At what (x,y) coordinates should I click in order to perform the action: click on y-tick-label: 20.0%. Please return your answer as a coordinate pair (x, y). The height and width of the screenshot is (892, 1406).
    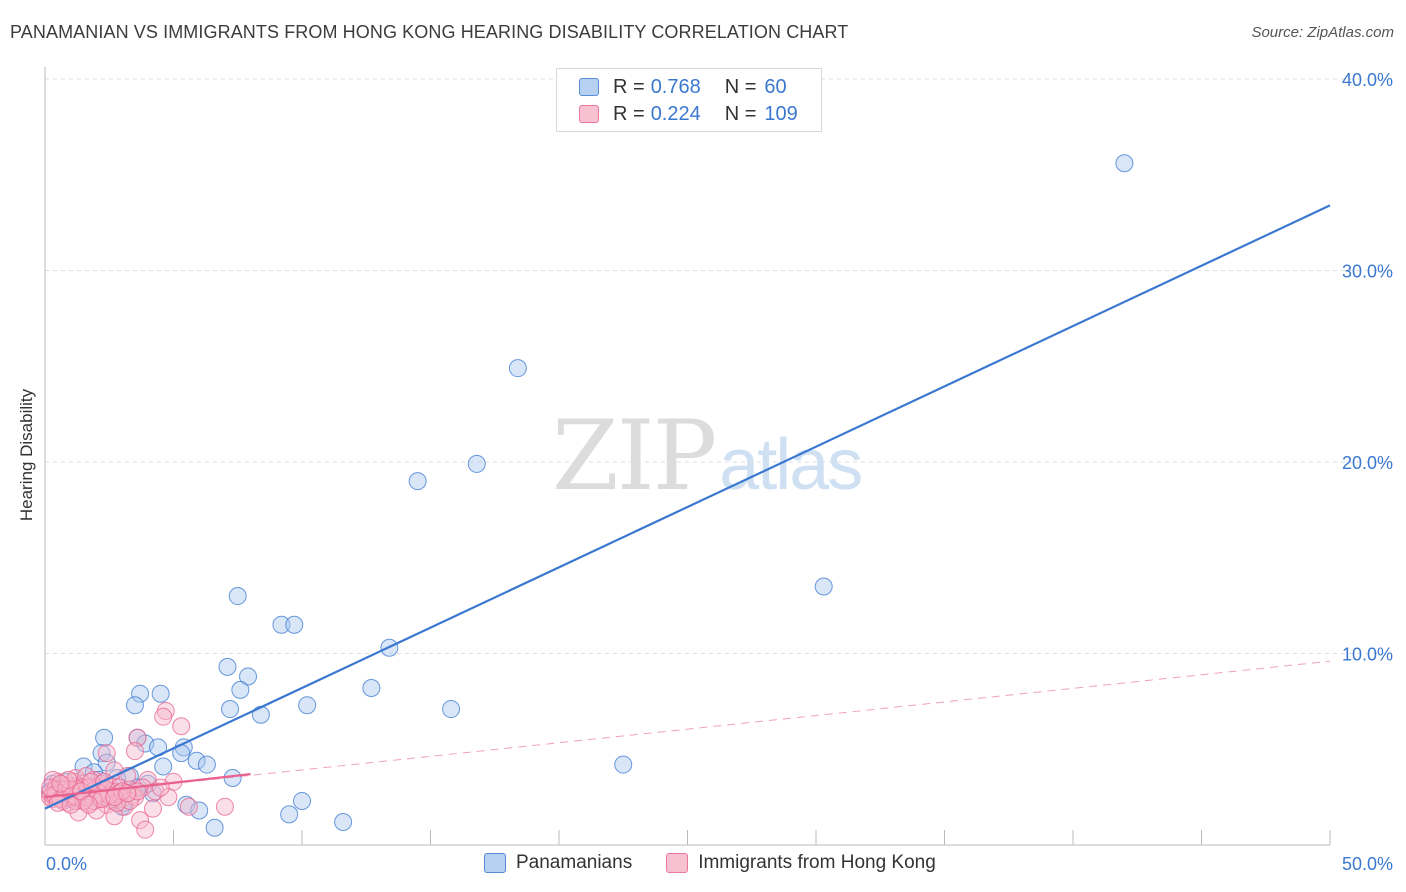
    Looking at the image, I should click on (1367, 463).